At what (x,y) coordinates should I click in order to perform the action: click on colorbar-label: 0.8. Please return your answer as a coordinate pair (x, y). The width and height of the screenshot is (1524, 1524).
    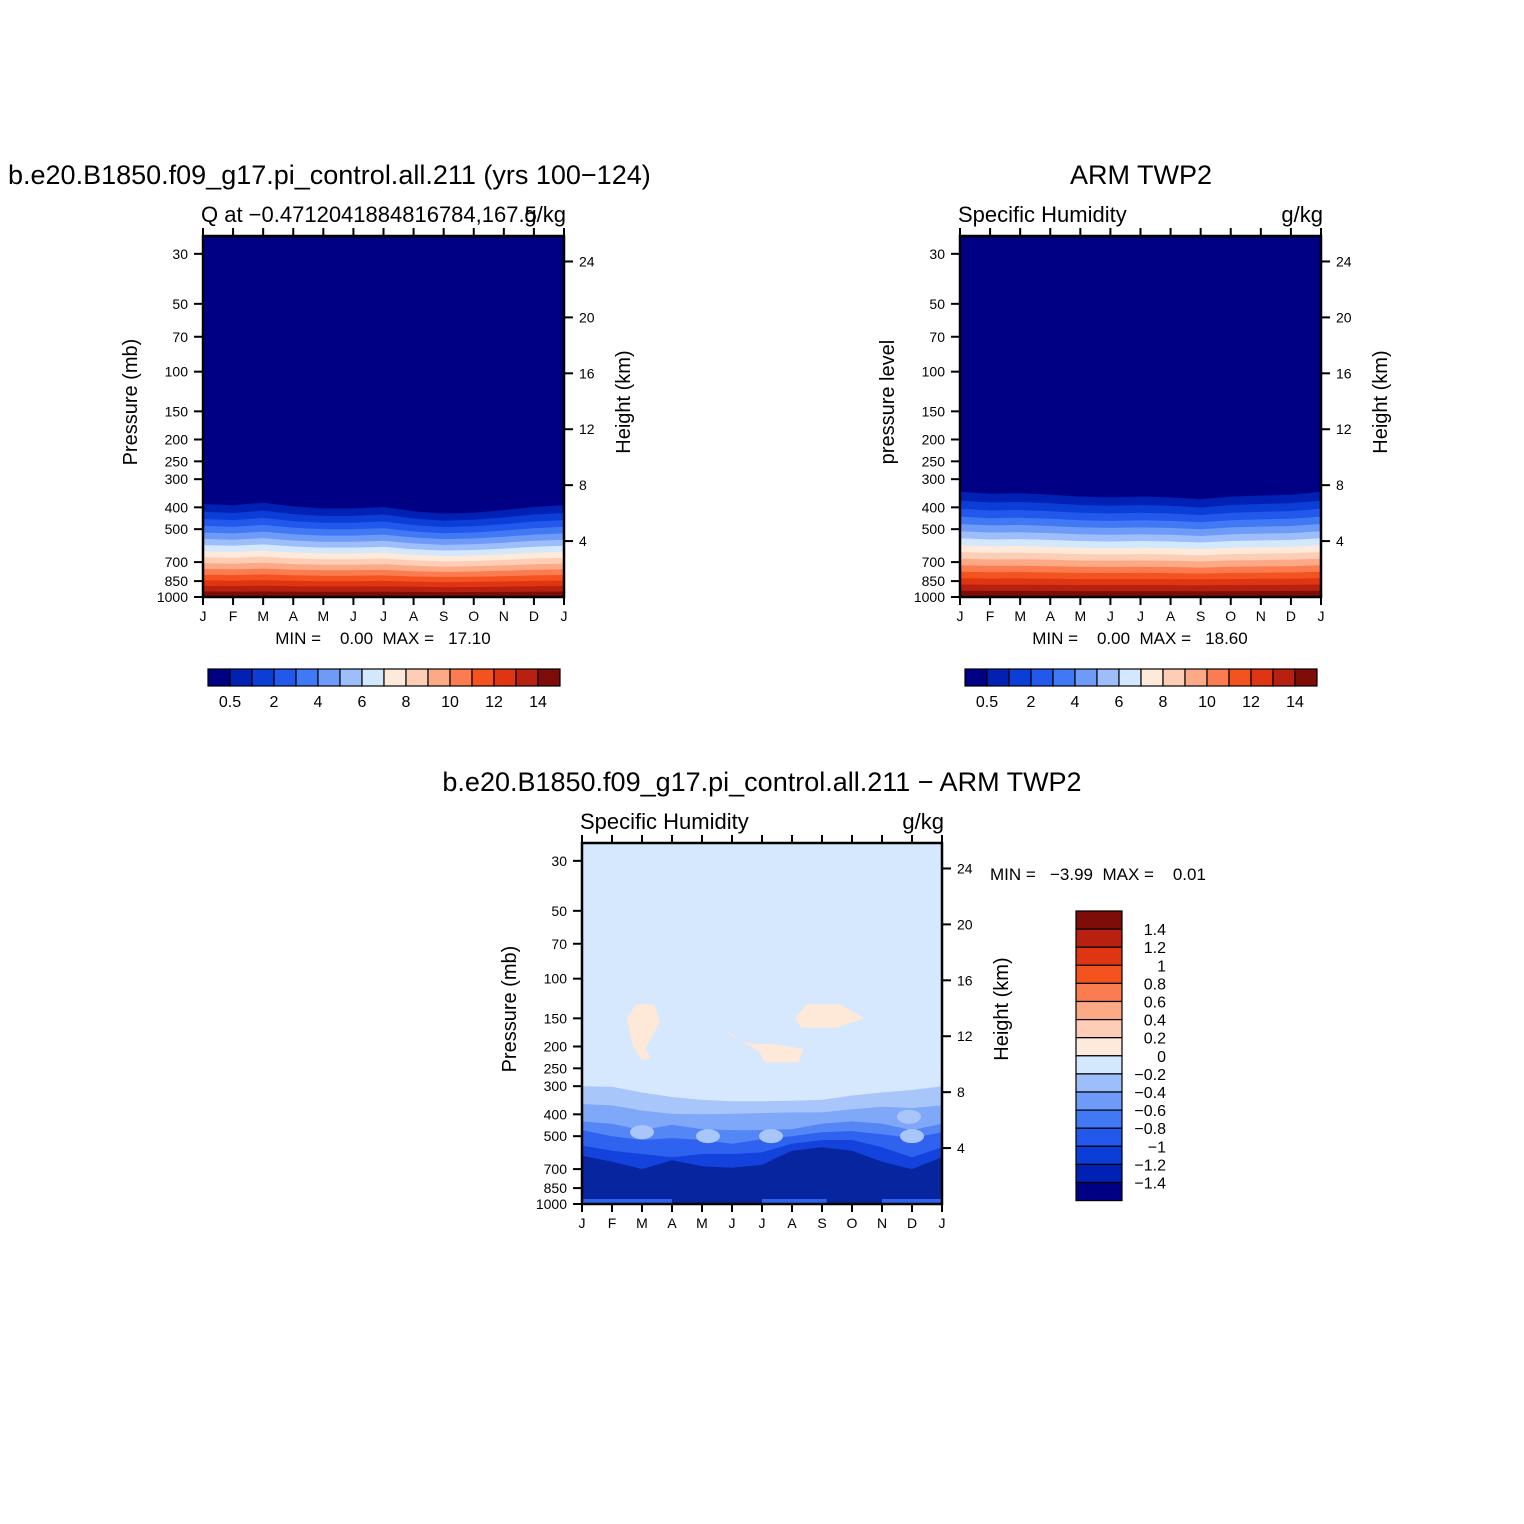
    Looking at the image, I should click on (1155, 984).